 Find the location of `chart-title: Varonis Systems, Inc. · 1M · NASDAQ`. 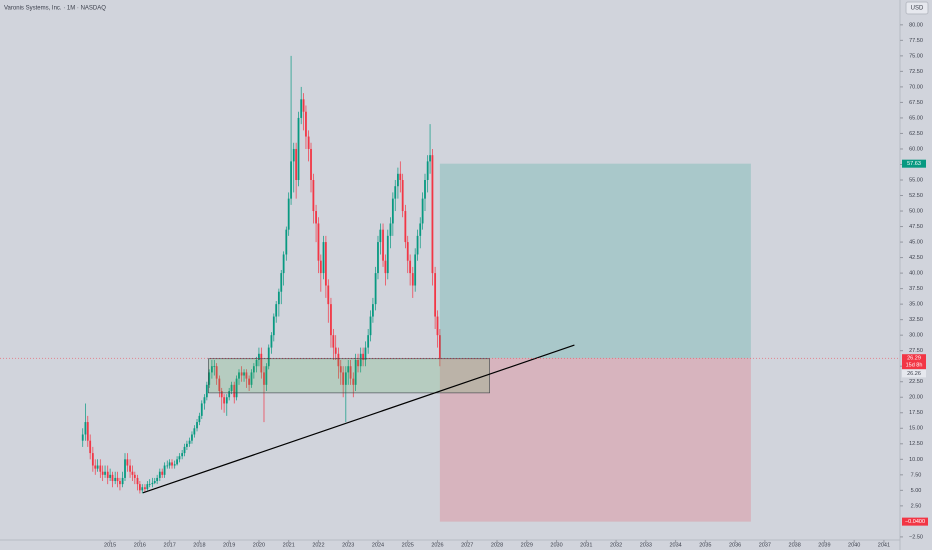

chart-title: Varonis Systems, Inc. · 1M · NASDAQ is located at coordinates (55, 9).